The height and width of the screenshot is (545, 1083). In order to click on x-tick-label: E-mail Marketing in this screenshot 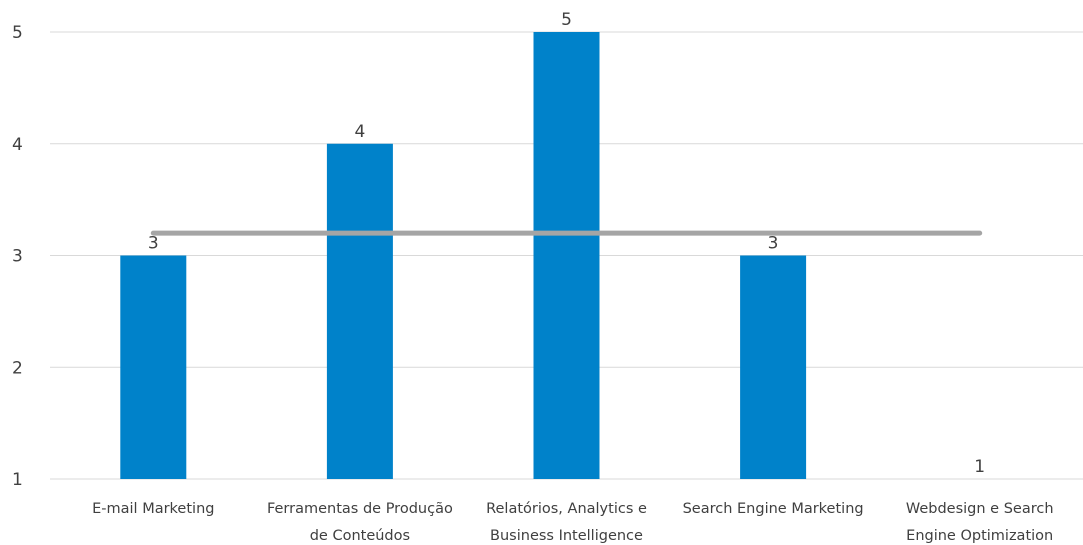, I will do `click(153, 509)`.